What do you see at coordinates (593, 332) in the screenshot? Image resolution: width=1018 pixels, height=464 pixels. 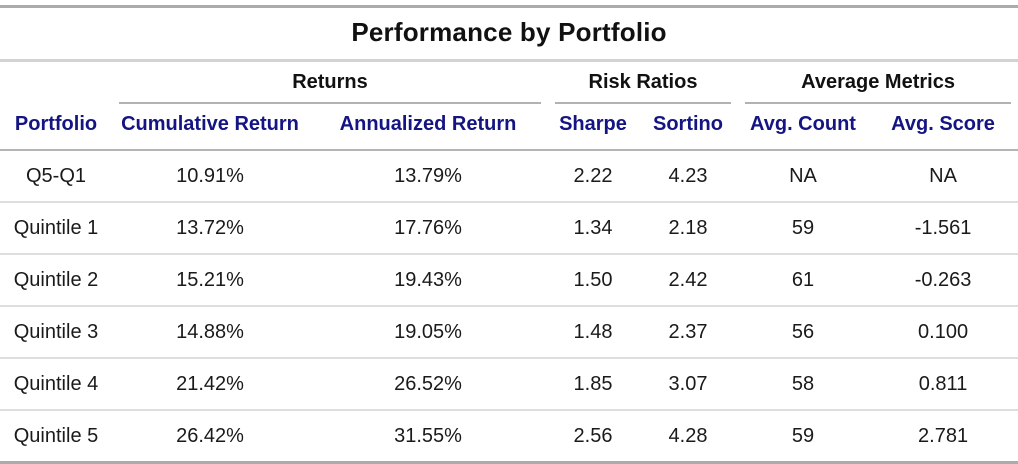 I see `table-cell: 1.48` at bounding box center [593, 332].